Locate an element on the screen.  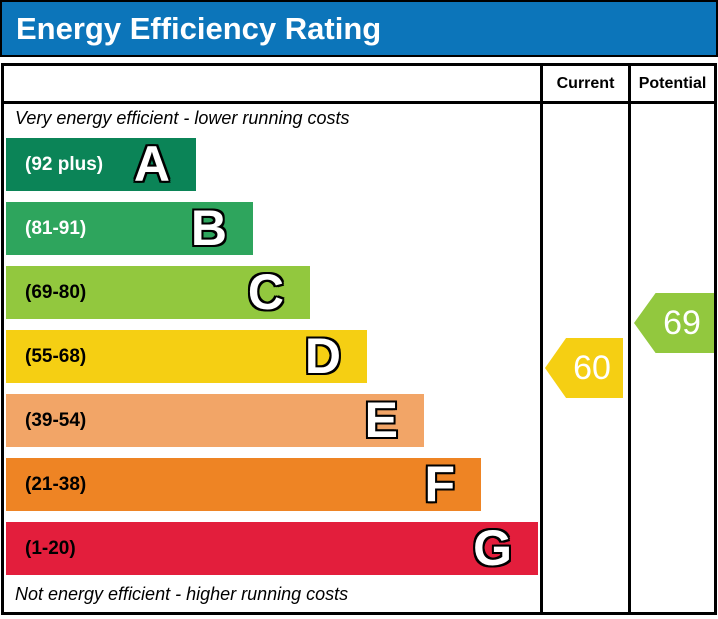
band-b: (81-91) B is located at coordinates (129, 228).